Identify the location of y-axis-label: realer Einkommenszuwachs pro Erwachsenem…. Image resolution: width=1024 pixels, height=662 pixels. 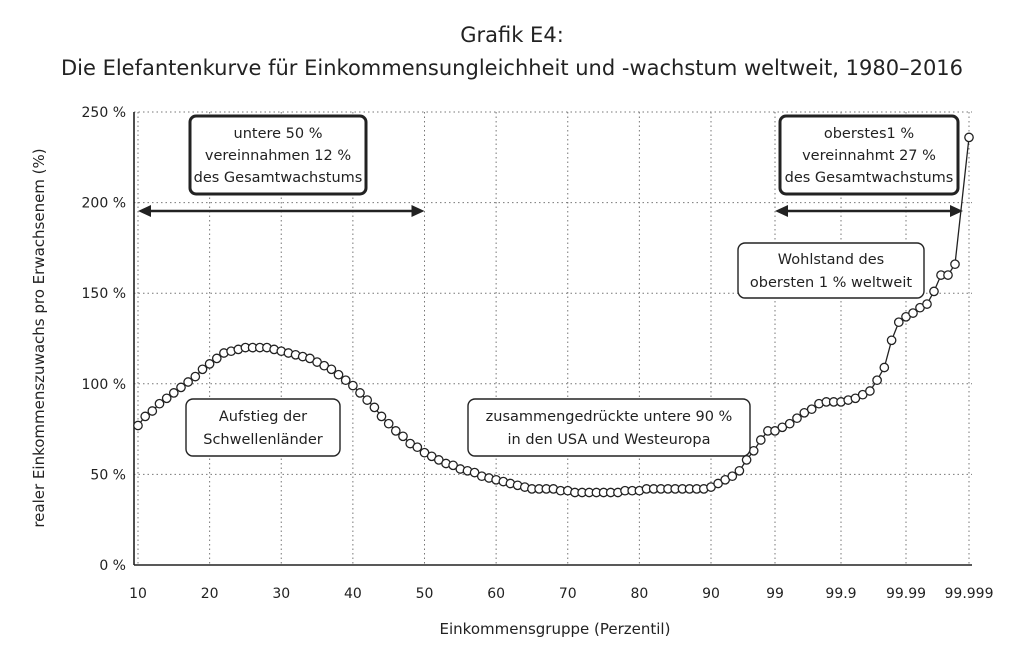
(39, 337).